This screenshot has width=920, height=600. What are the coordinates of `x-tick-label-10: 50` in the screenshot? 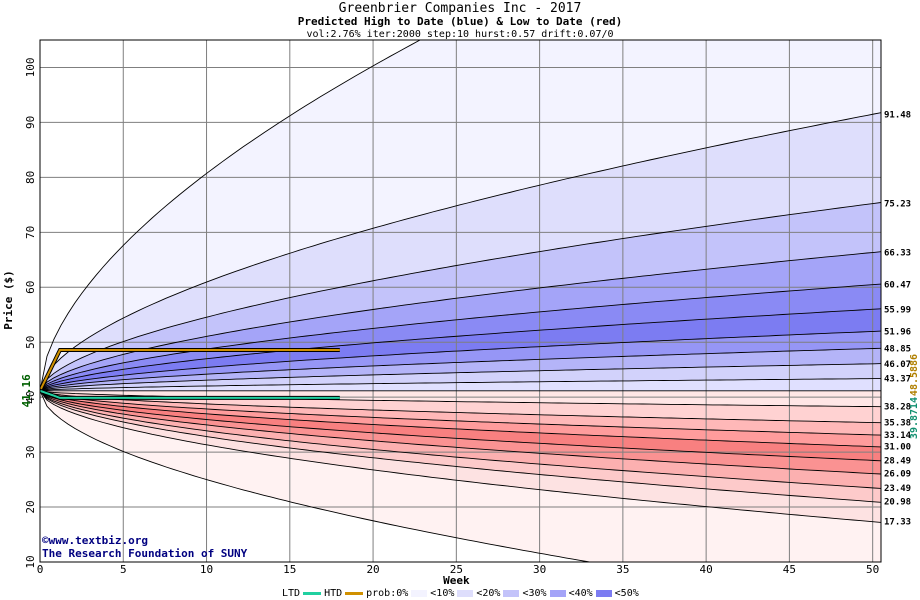 It's located at (872, 569).